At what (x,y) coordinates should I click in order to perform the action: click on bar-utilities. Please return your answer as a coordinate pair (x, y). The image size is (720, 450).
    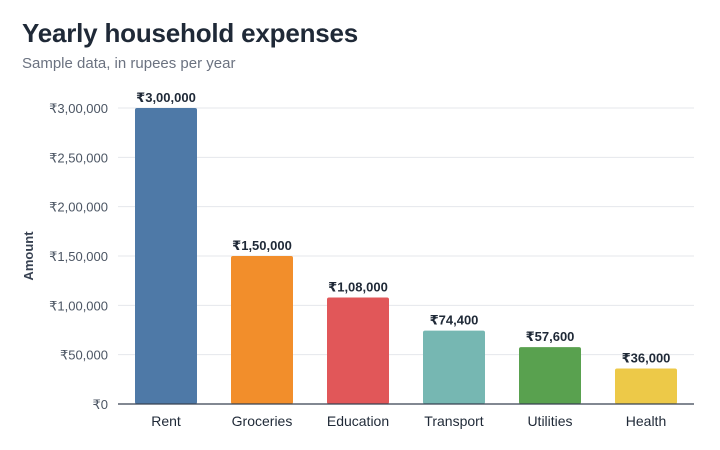
    Looking at the image, I should click on (550, 375).